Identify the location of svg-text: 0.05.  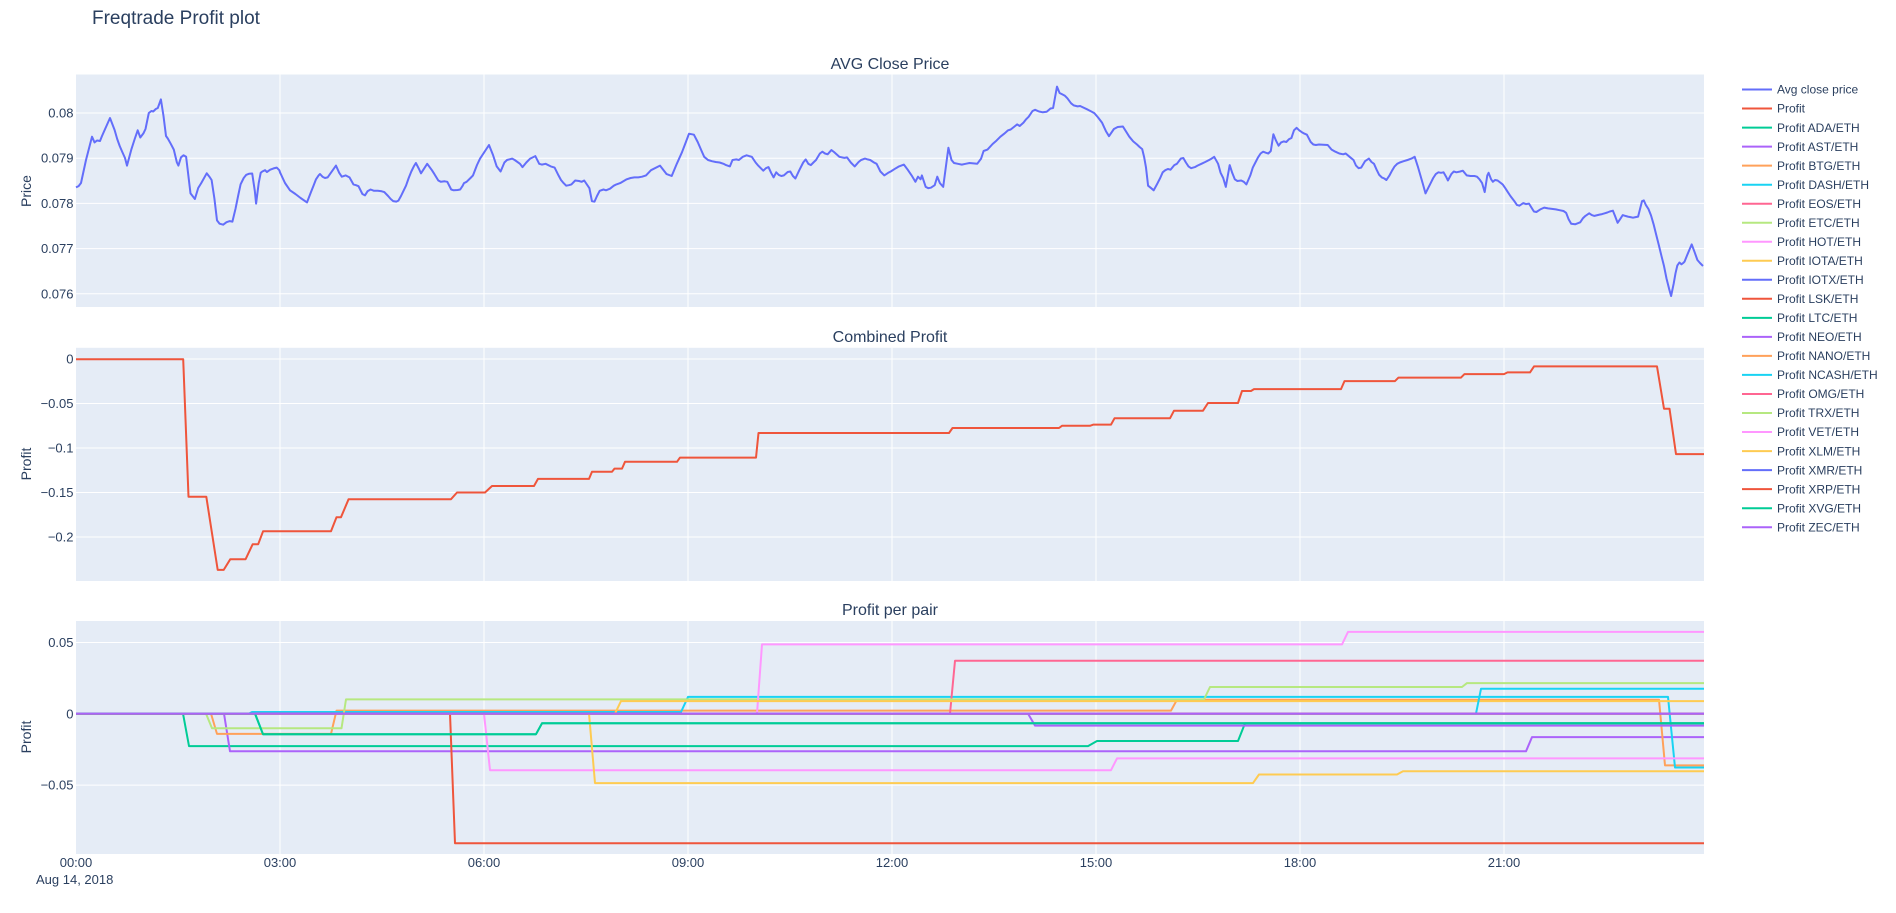
(60, 642).